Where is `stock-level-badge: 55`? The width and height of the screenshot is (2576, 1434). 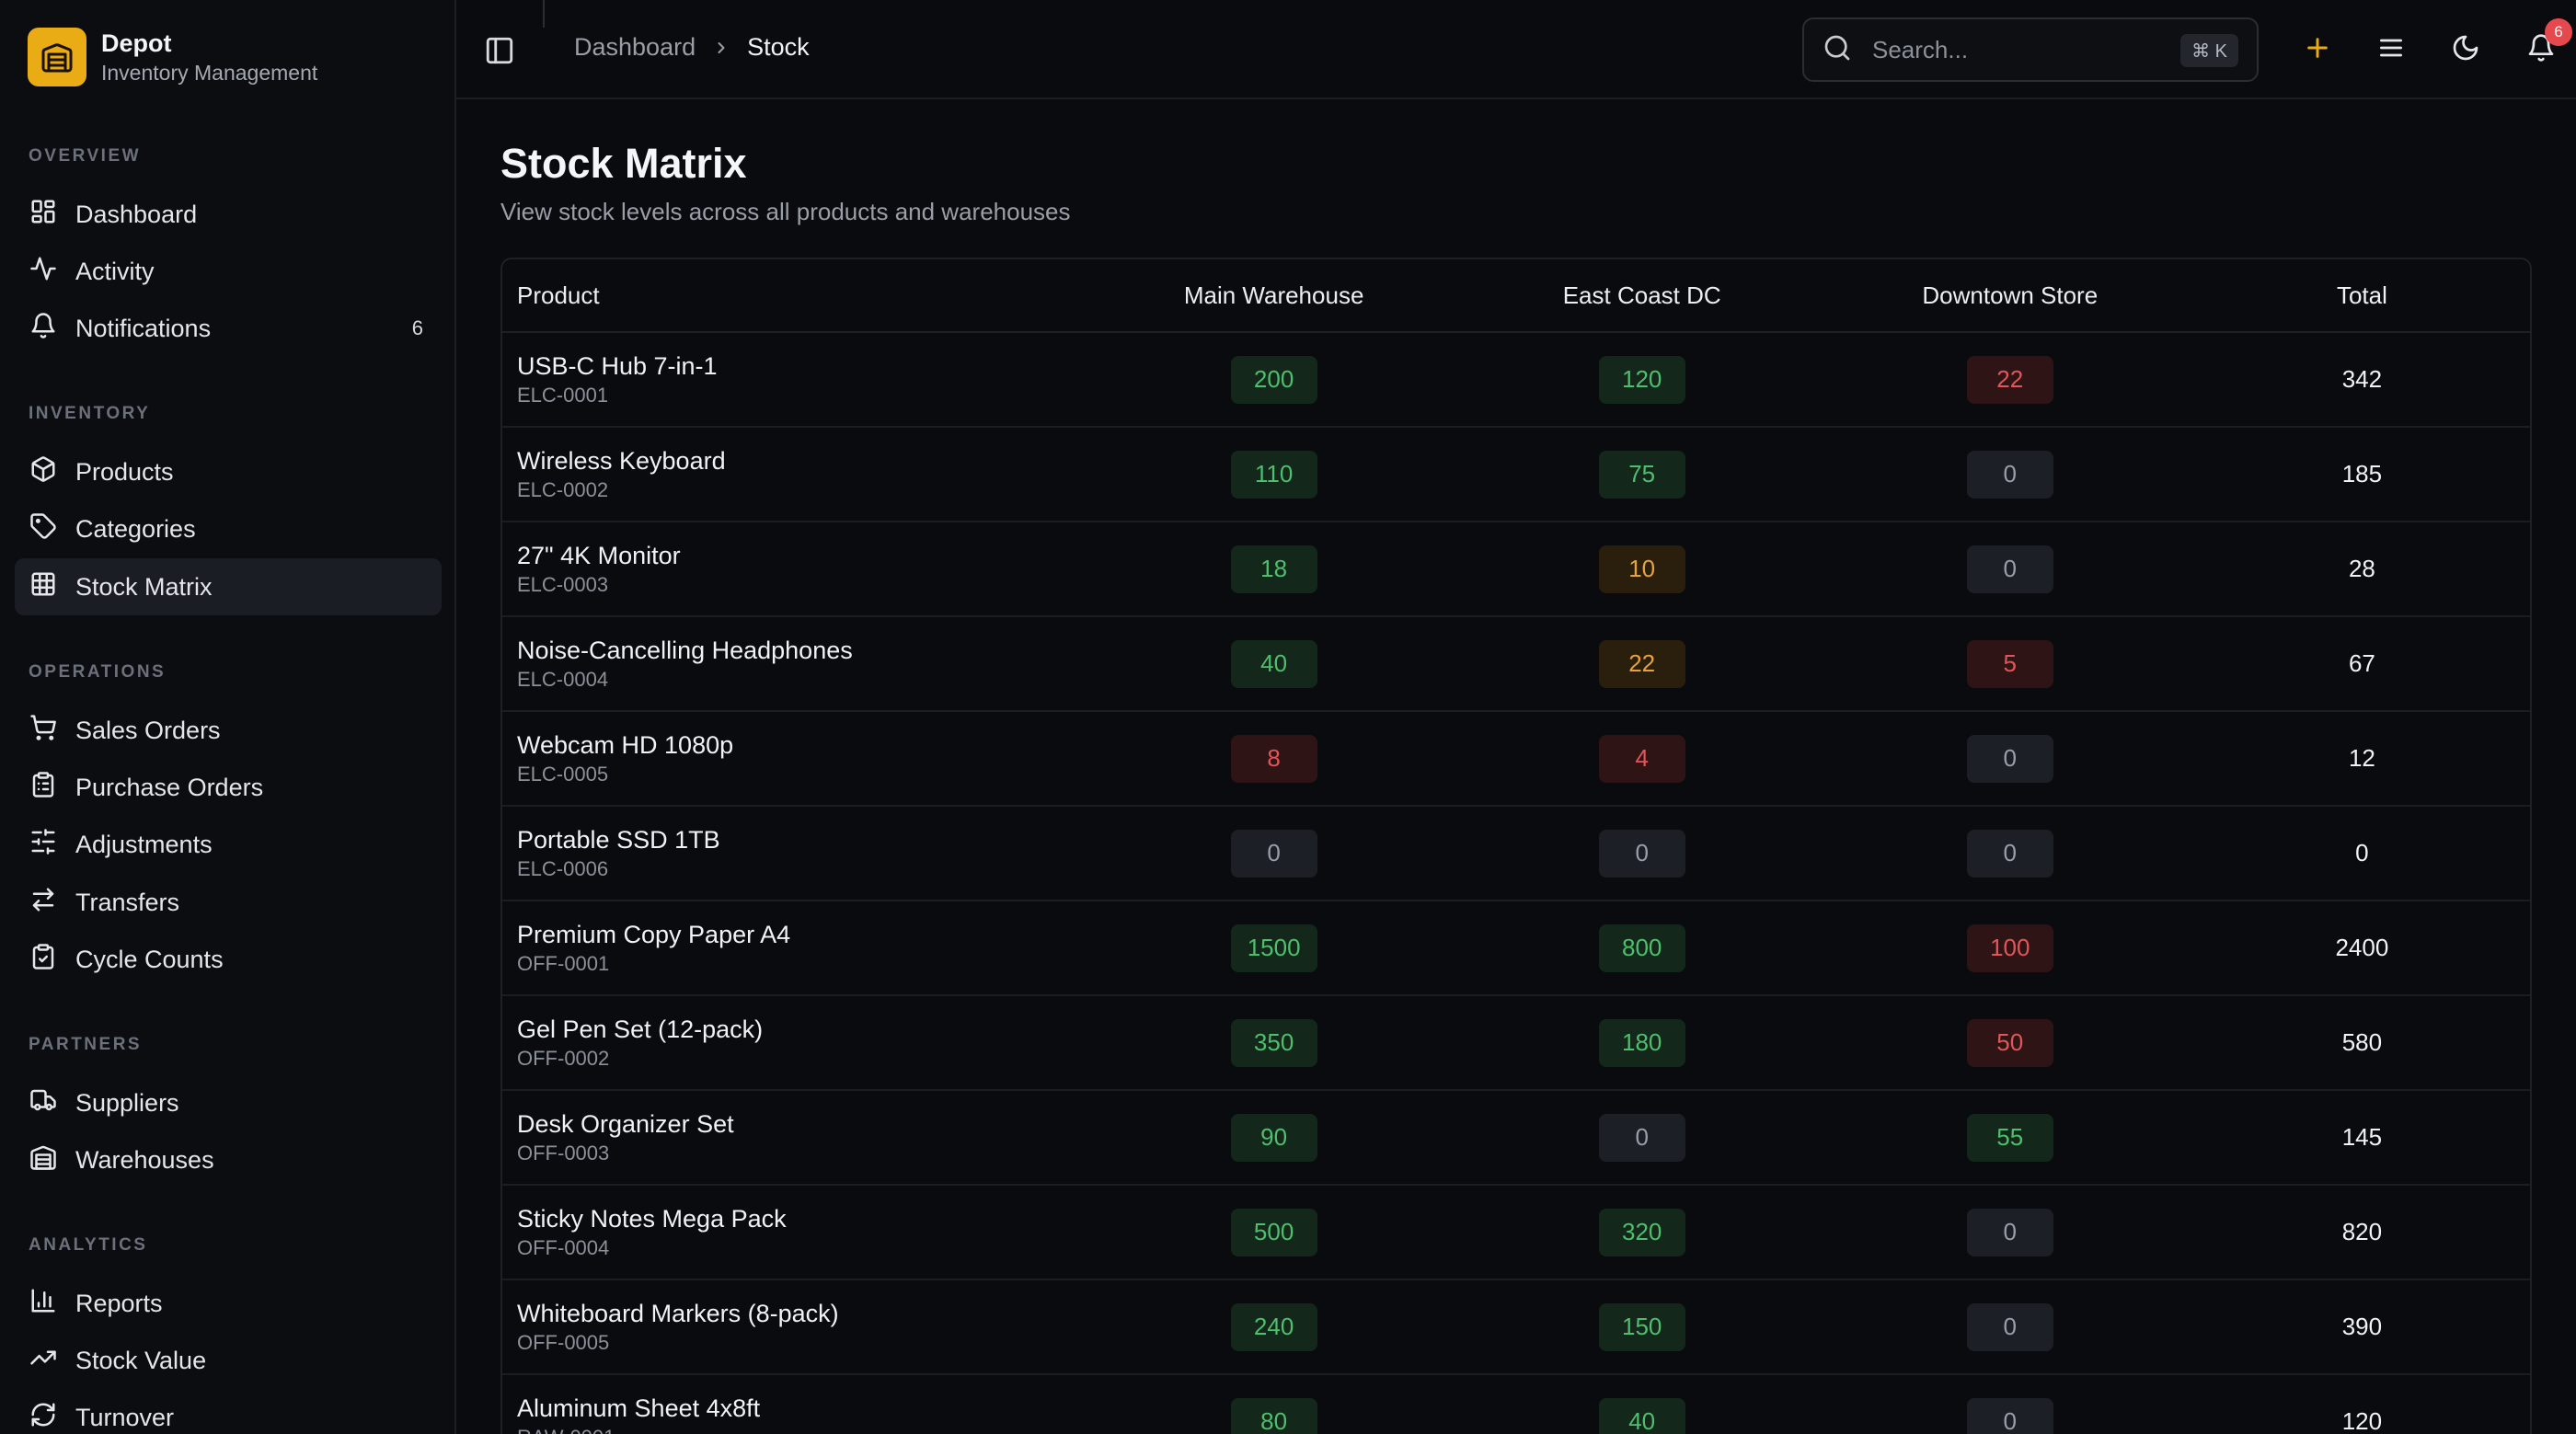 stock-level-badge: 55 is located at coordinates (2009, 1138).